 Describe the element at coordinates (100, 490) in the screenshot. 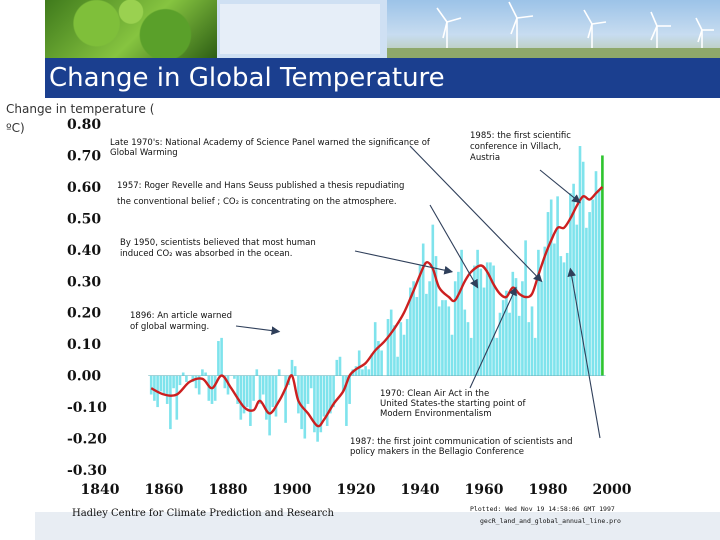

I see `x-tick-label: 1840` at that location.